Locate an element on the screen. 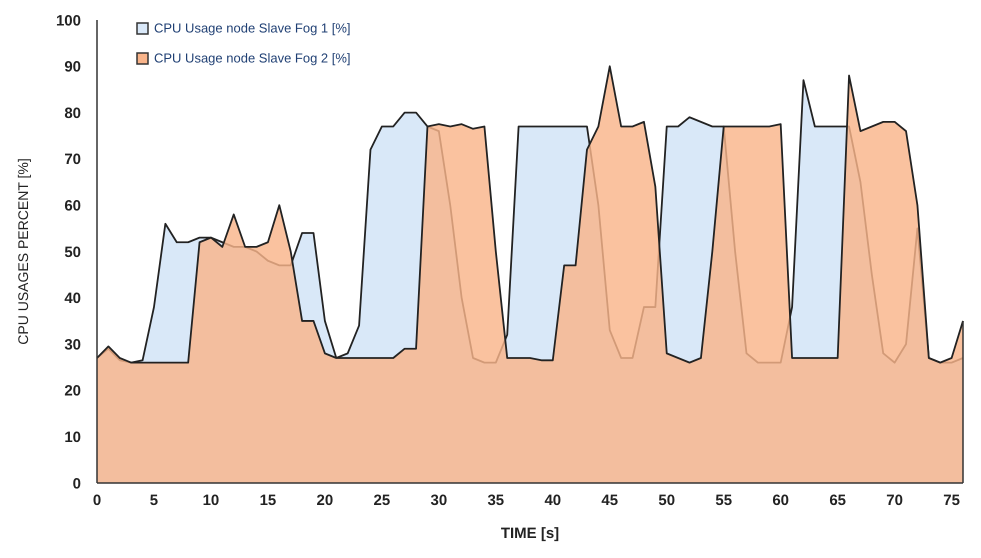  x-tick-label: 50 is located at coordinates (667, 500).